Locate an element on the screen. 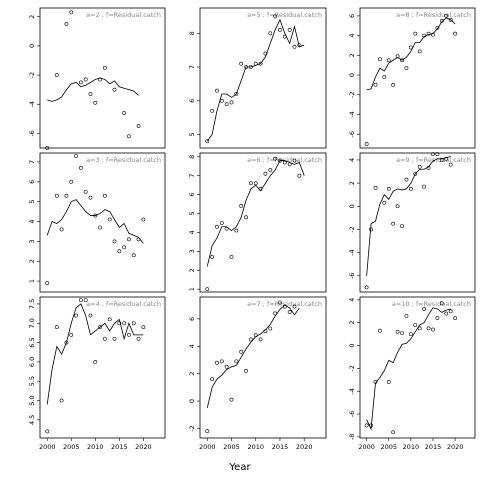  panel-title: a=8 ; f=Residual.catch is located at coordinates (433, 15).